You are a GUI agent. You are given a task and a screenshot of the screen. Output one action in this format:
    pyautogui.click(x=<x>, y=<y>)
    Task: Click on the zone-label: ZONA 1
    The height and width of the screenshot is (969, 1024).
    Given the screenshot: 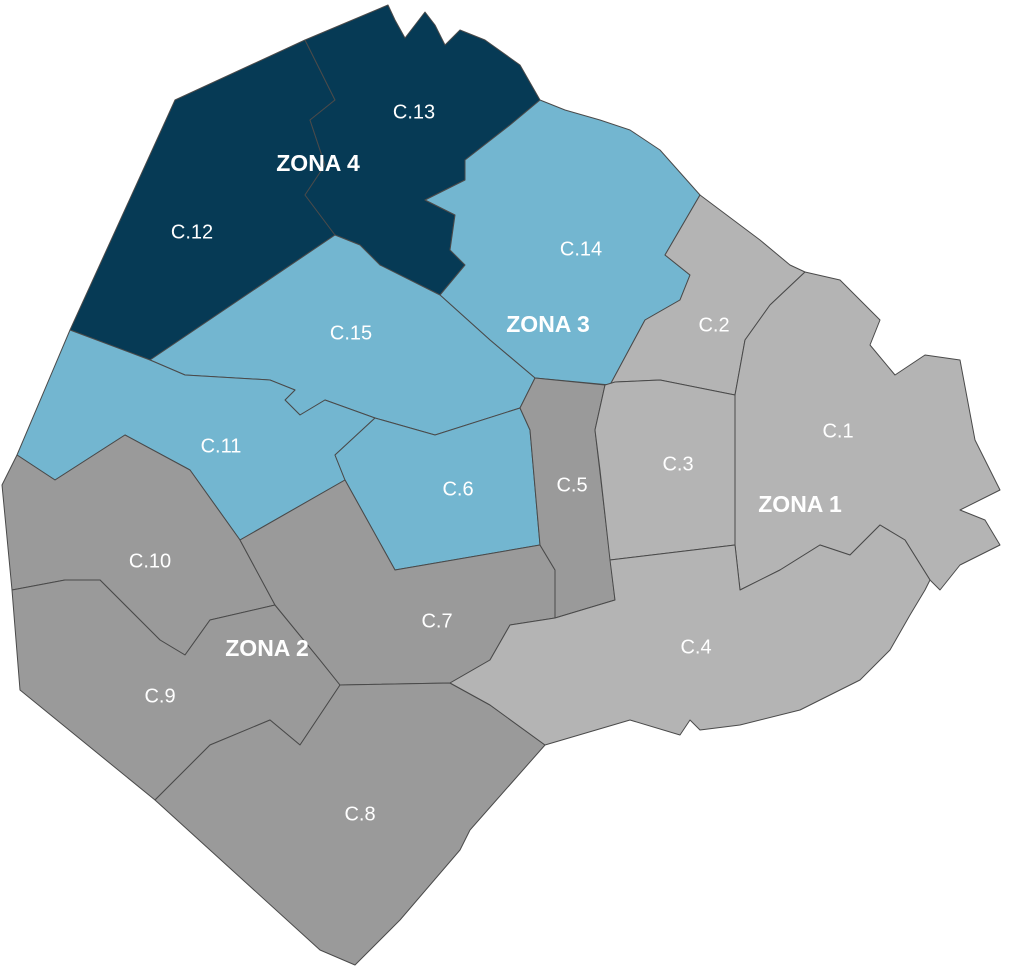 What is the action you would take?
    pyautogui.click(x=800, y=504)
    